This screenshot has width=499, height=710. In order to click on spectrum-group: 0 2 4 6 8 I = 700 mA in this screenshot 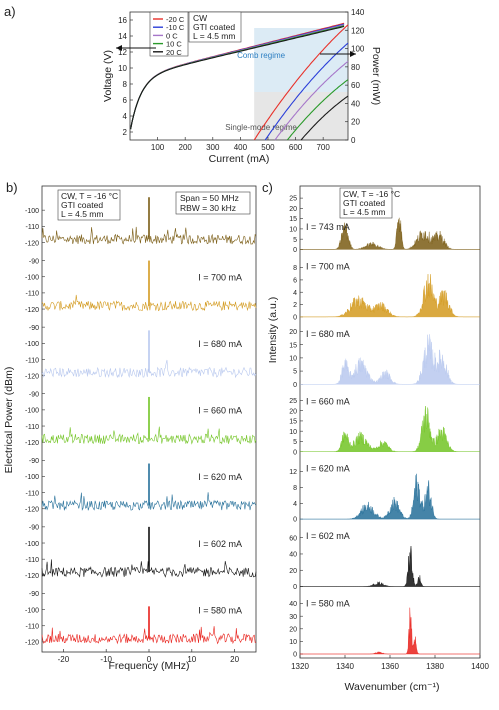, I will do `click(386, 291)`.